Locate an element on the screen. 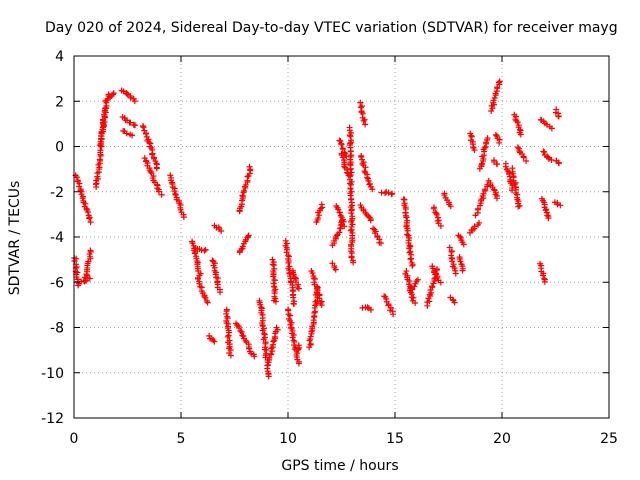 This screenshot has height=480, width=640. x-tick-label: 0 is located at coordinates (74, 439).